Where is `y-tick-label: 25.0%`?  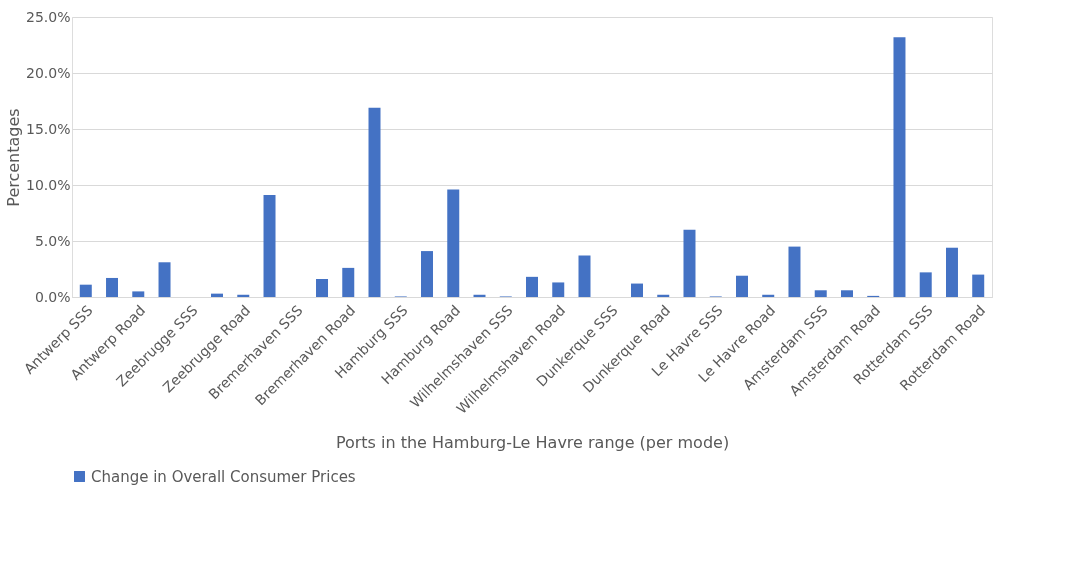
y-tick-label: 25.0% is located at coordinates (48, 16).